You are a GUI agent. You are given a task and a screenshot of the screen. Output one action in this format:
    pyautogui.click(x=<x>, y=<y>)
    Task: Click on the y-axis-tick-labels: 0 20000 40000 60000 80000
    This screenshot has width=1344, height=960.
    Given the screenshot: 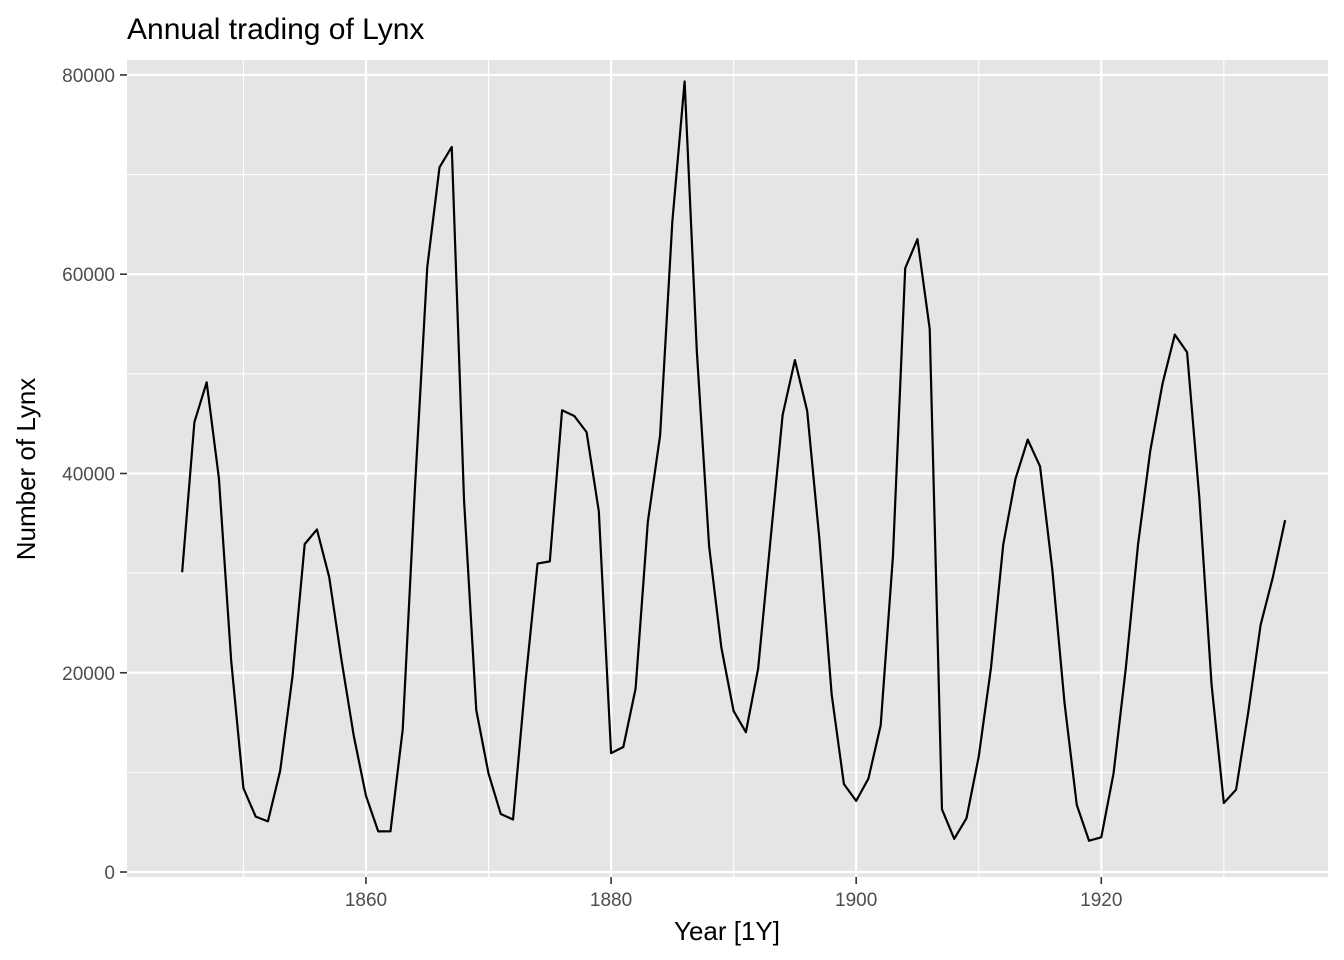 What is the action you would take?
    pyautogui.click(x=88, y=475)
    